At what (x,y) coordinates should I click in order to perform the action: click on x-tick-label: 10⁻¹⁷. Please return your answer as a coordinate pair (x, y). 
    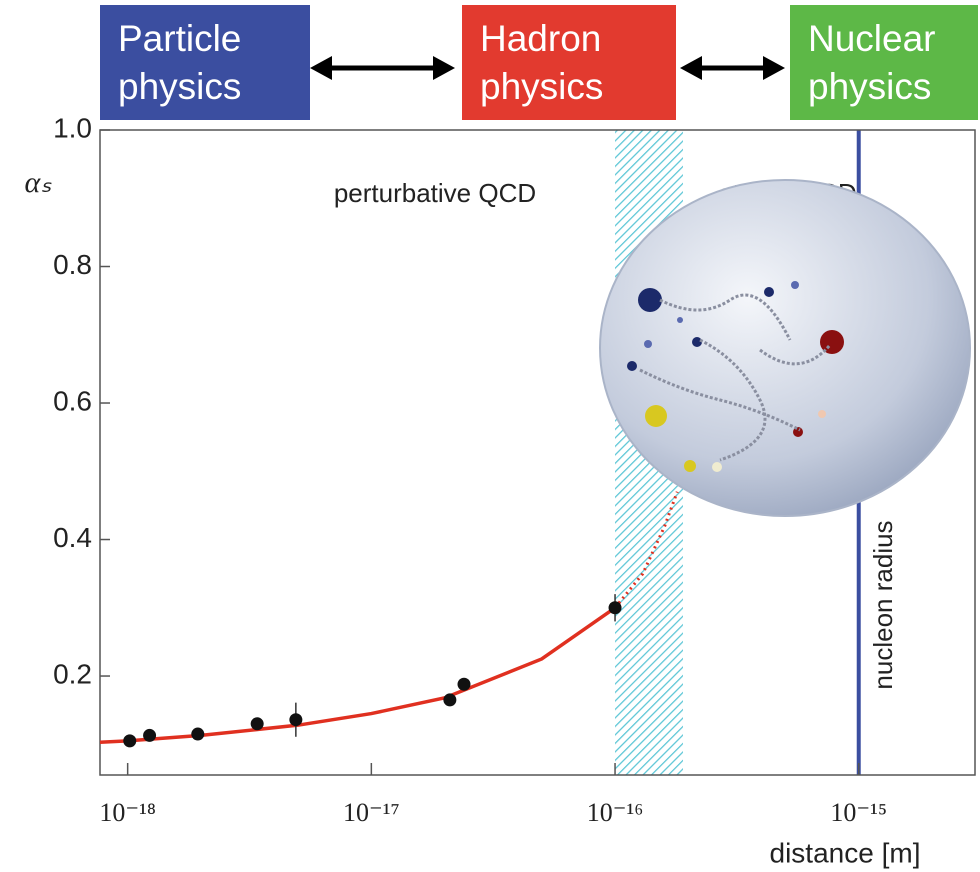
    Looking at the image, I should click on (371, 812).